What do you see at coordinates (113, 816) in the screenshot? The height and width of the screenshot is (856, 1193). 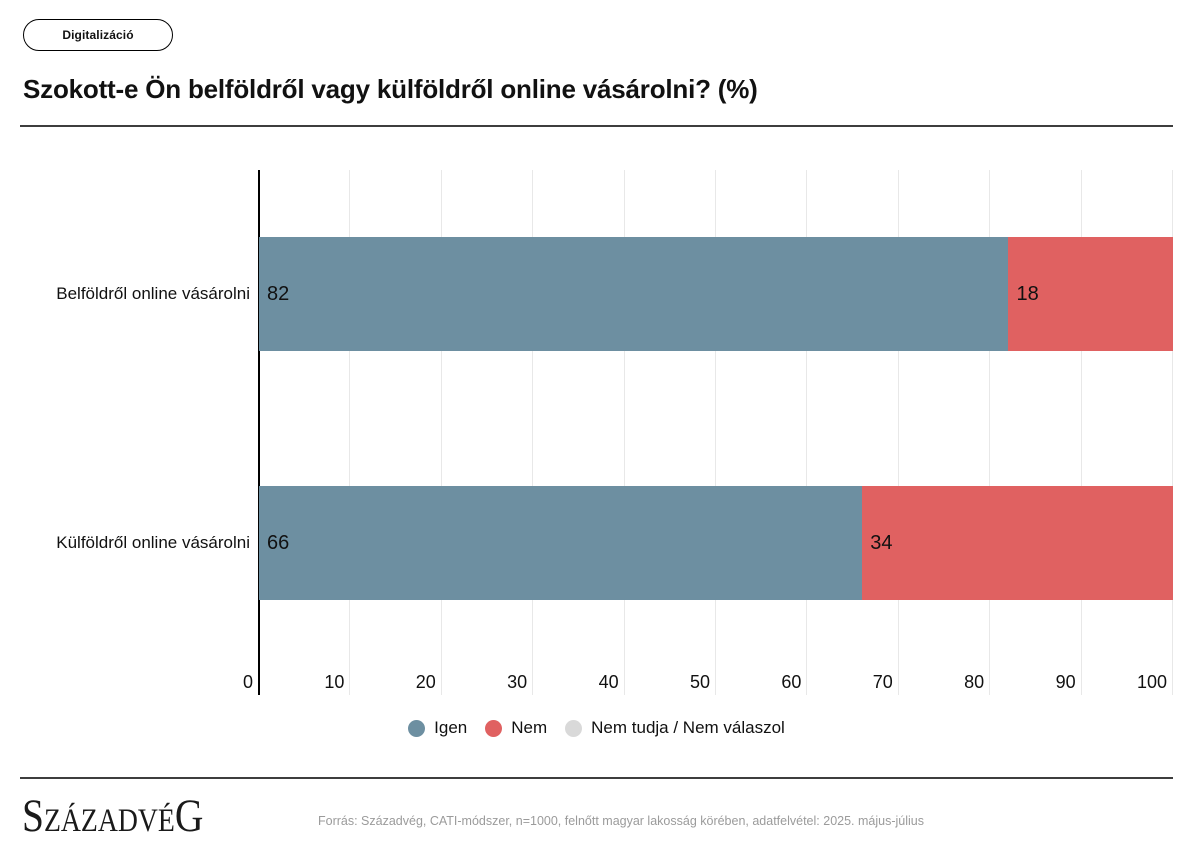 I see `brand-logo: SzázadvéG` at bounding box center [113, 816].